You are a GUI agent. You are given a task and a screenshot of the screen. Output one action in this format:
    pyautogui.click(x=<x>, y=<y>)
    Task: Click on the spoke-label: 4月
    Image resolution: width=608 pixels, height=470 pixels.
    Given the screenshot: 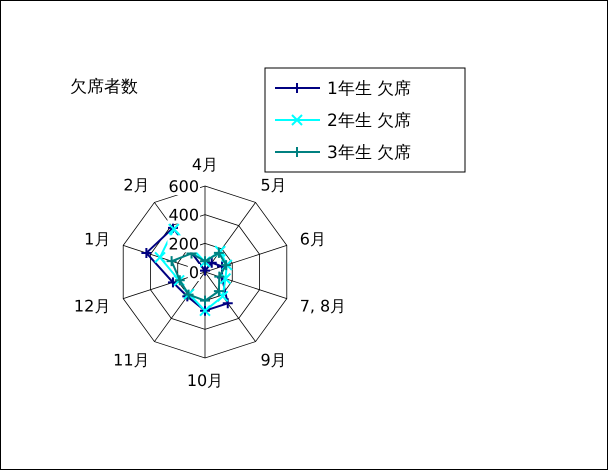 What is the action you would take?
    pyautogui.click(x=205, y=164)
    